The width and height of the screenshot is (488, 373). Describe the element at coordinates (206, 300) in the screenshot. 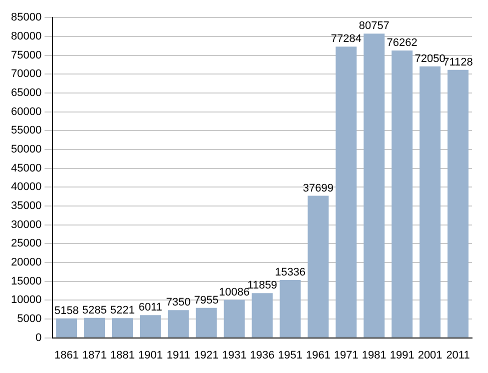

I see `data-label: 7955` at that location.